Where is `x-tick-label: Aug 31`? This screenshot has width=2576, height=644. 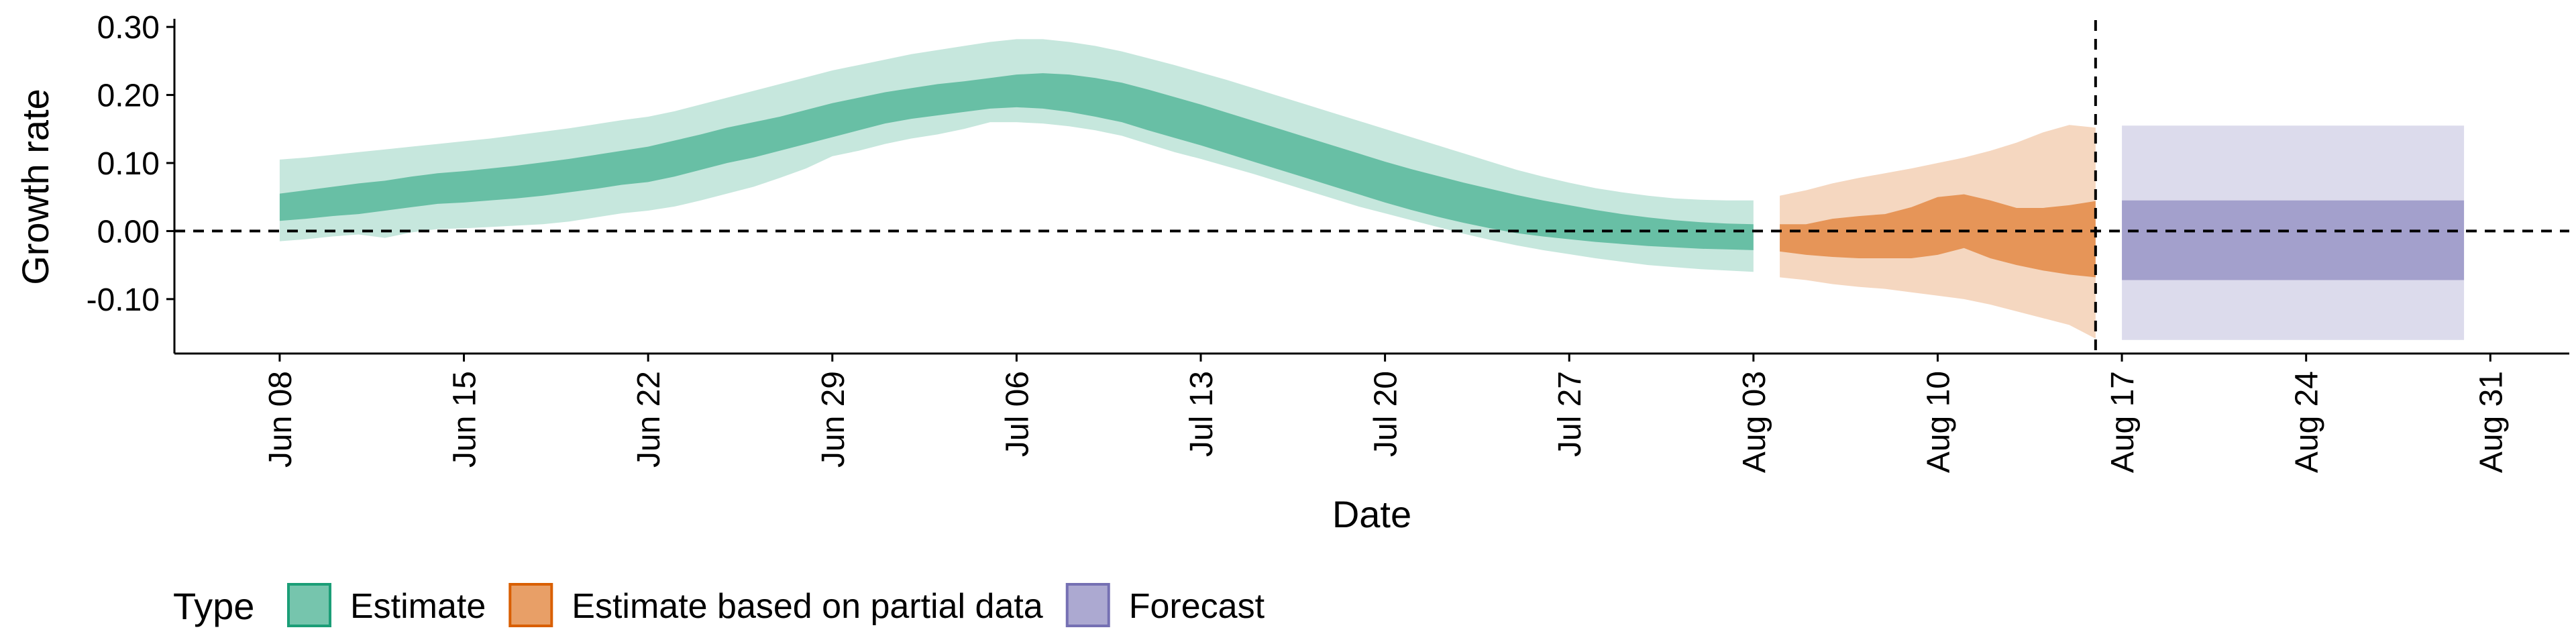
x-tick-label: Aug 31 is located at coordinates (2491, 422).